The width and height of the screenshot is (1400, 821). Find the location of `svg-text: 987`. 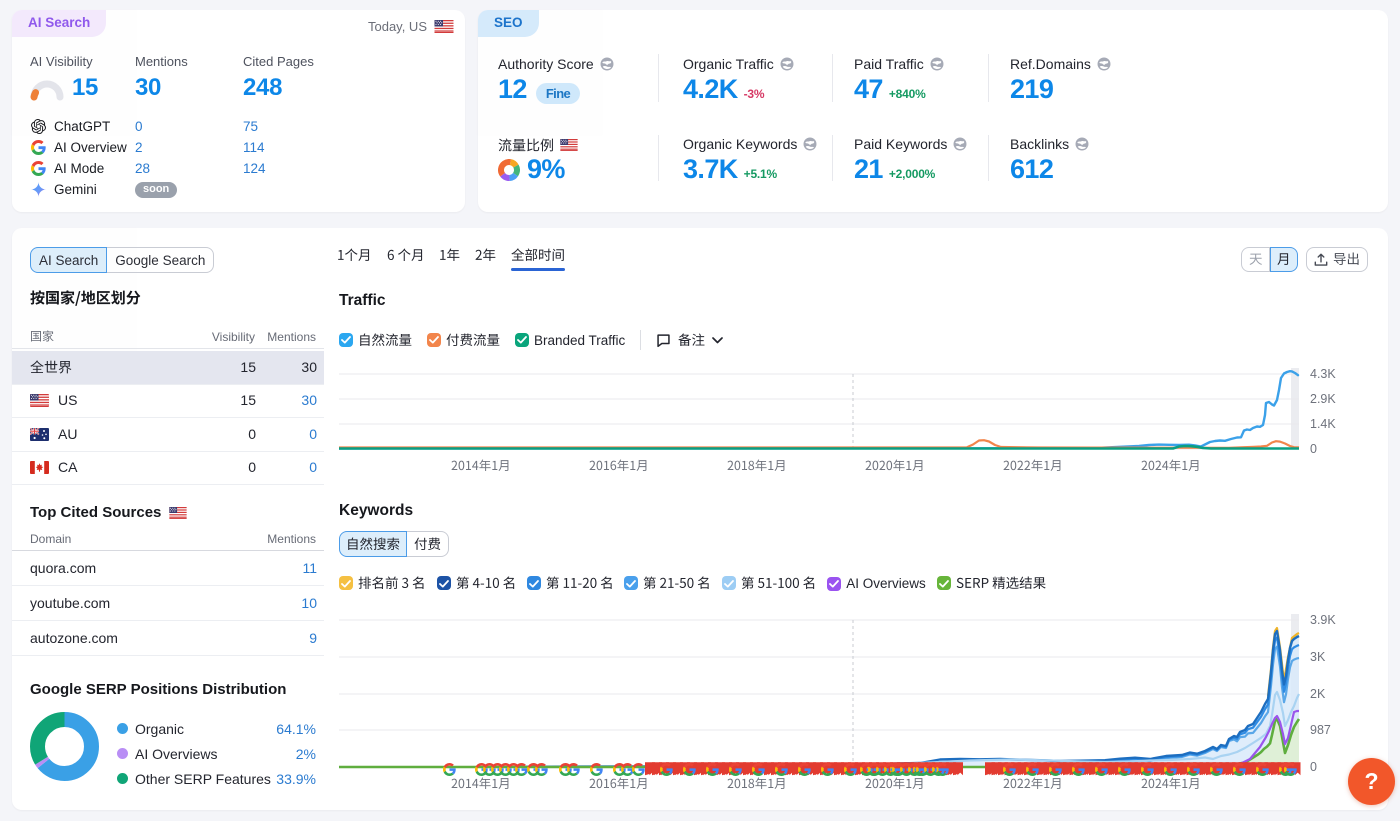

svg-text: 987 is located at coordinates (1320, 730).